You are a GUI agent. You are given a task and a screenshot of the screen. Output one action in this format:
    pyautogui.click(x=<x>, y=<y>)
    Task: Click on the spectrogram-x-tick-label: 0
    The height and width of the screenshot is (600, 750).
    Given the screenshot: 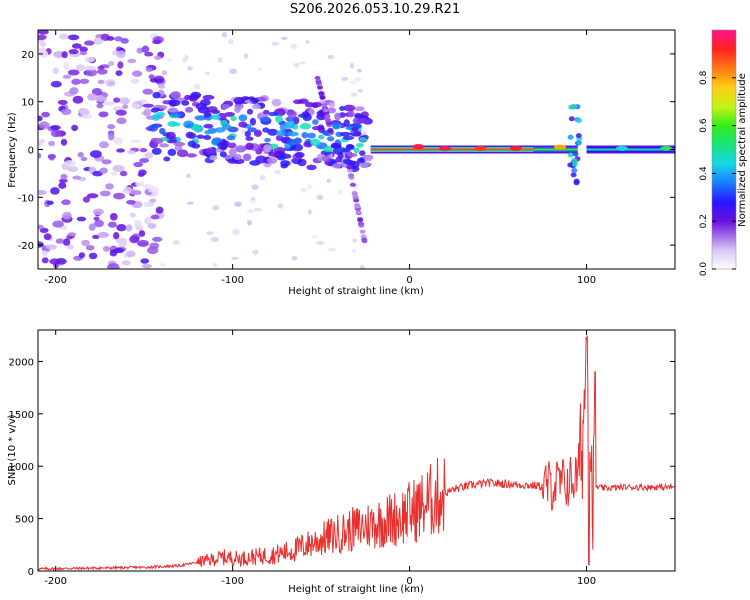 What is the action you would take?
    pyautogui.click(x=409, y=280)
    